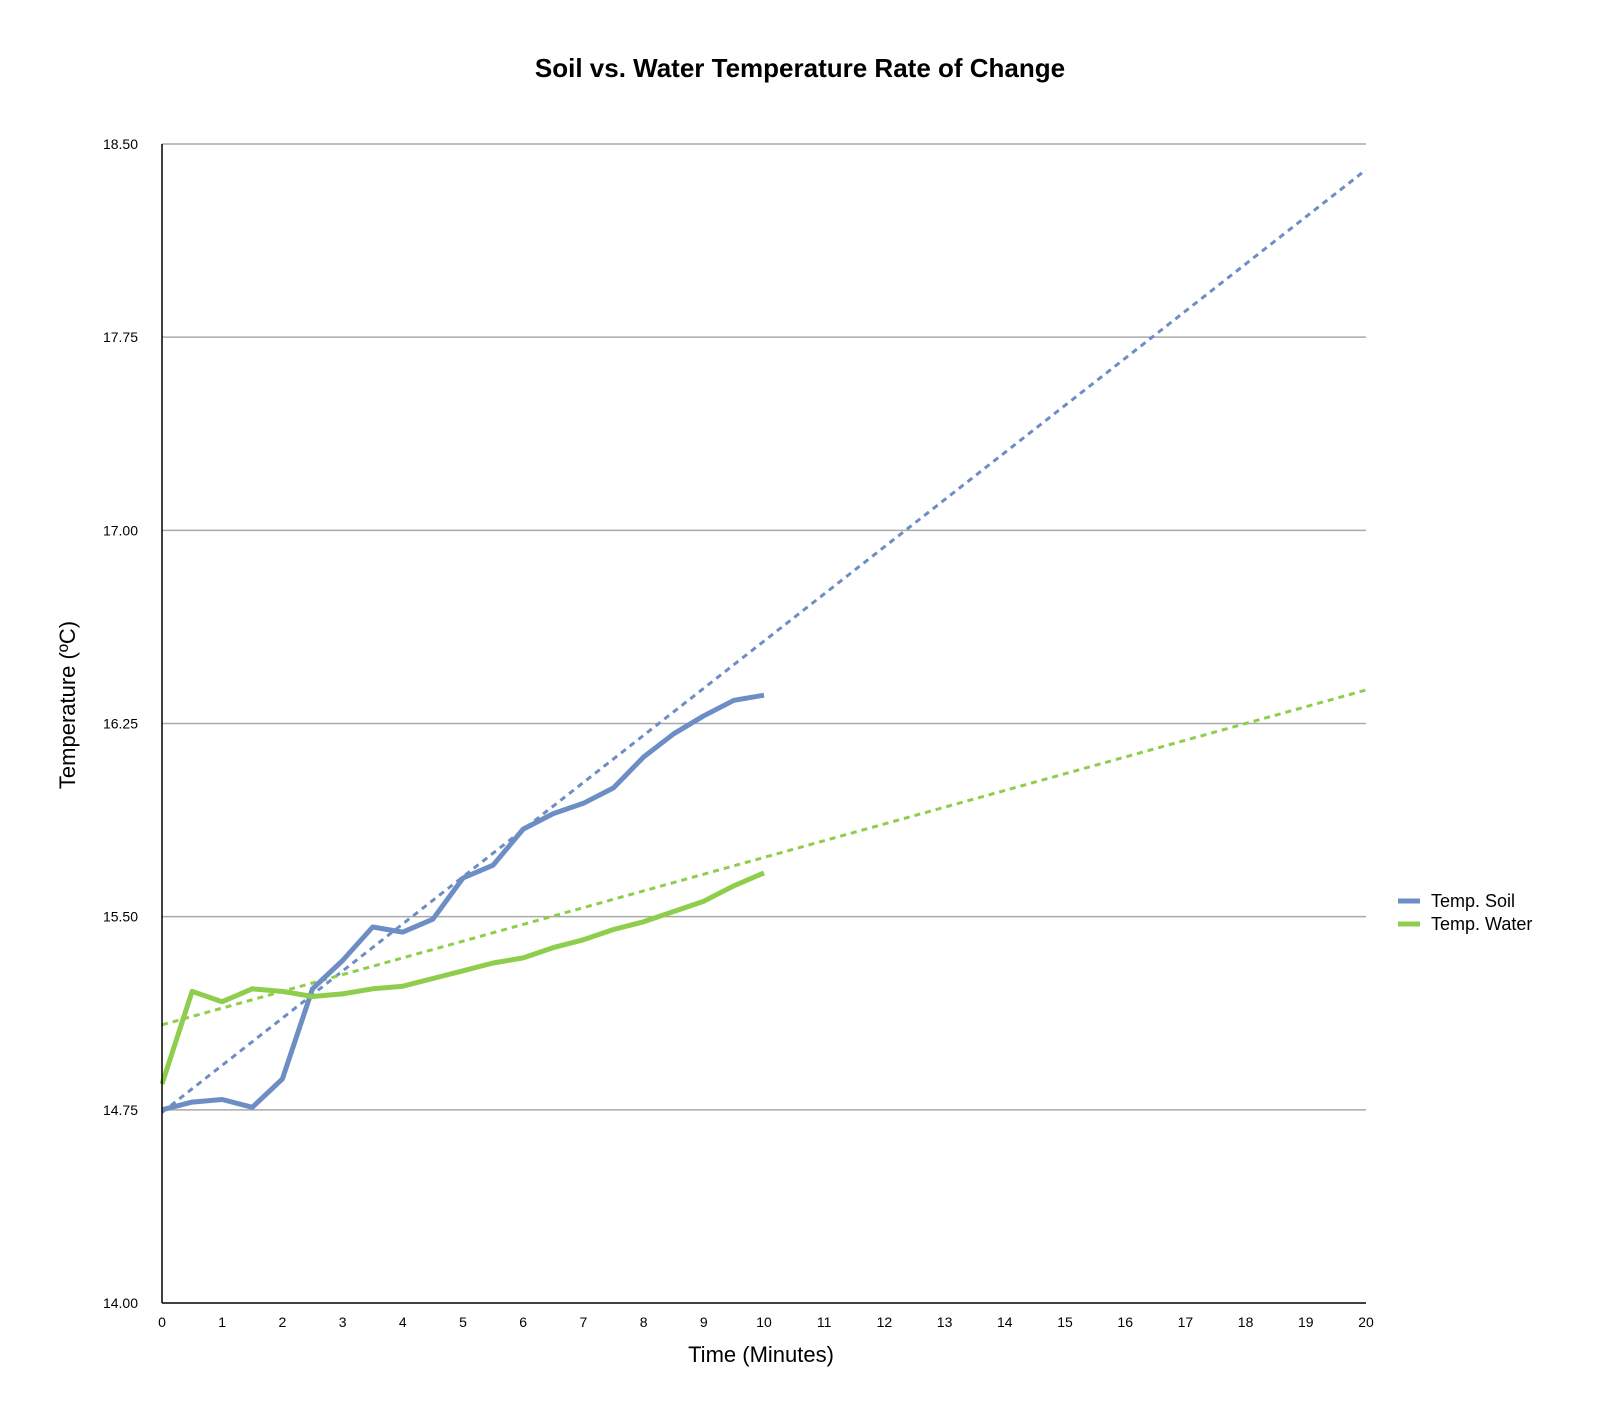 The height and width of the screenshot is (1417, 1600). I want to click on x-tick-label: 14, so click(1005, 1322).